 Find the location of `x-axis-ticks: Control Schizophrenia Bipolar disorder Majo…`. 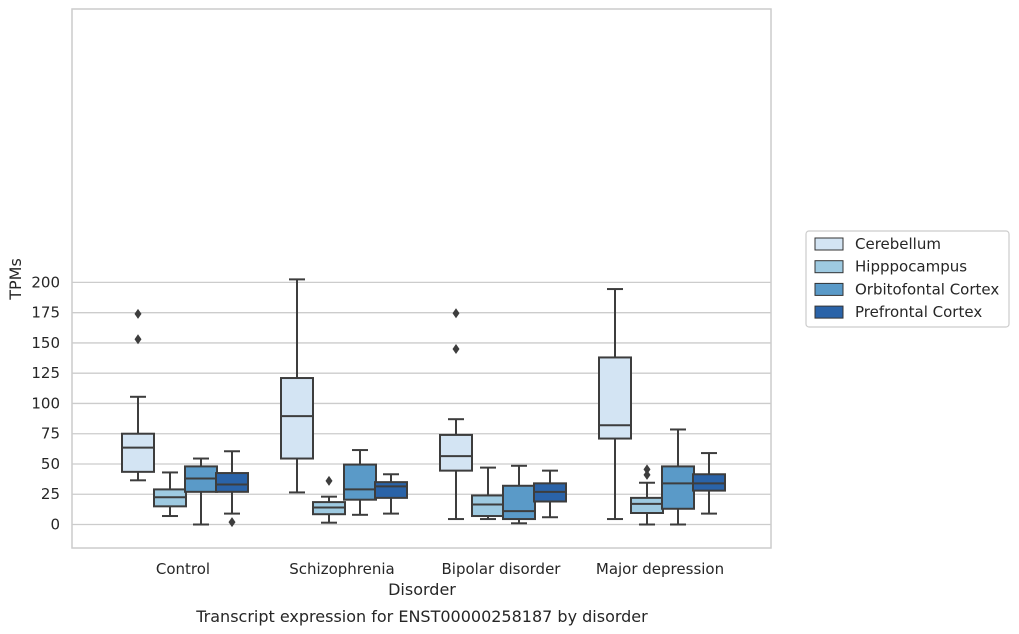

x-axis-ticks: Control Schizophrenia Bipolar disorder Majo… is located at coordinates (440, 569).